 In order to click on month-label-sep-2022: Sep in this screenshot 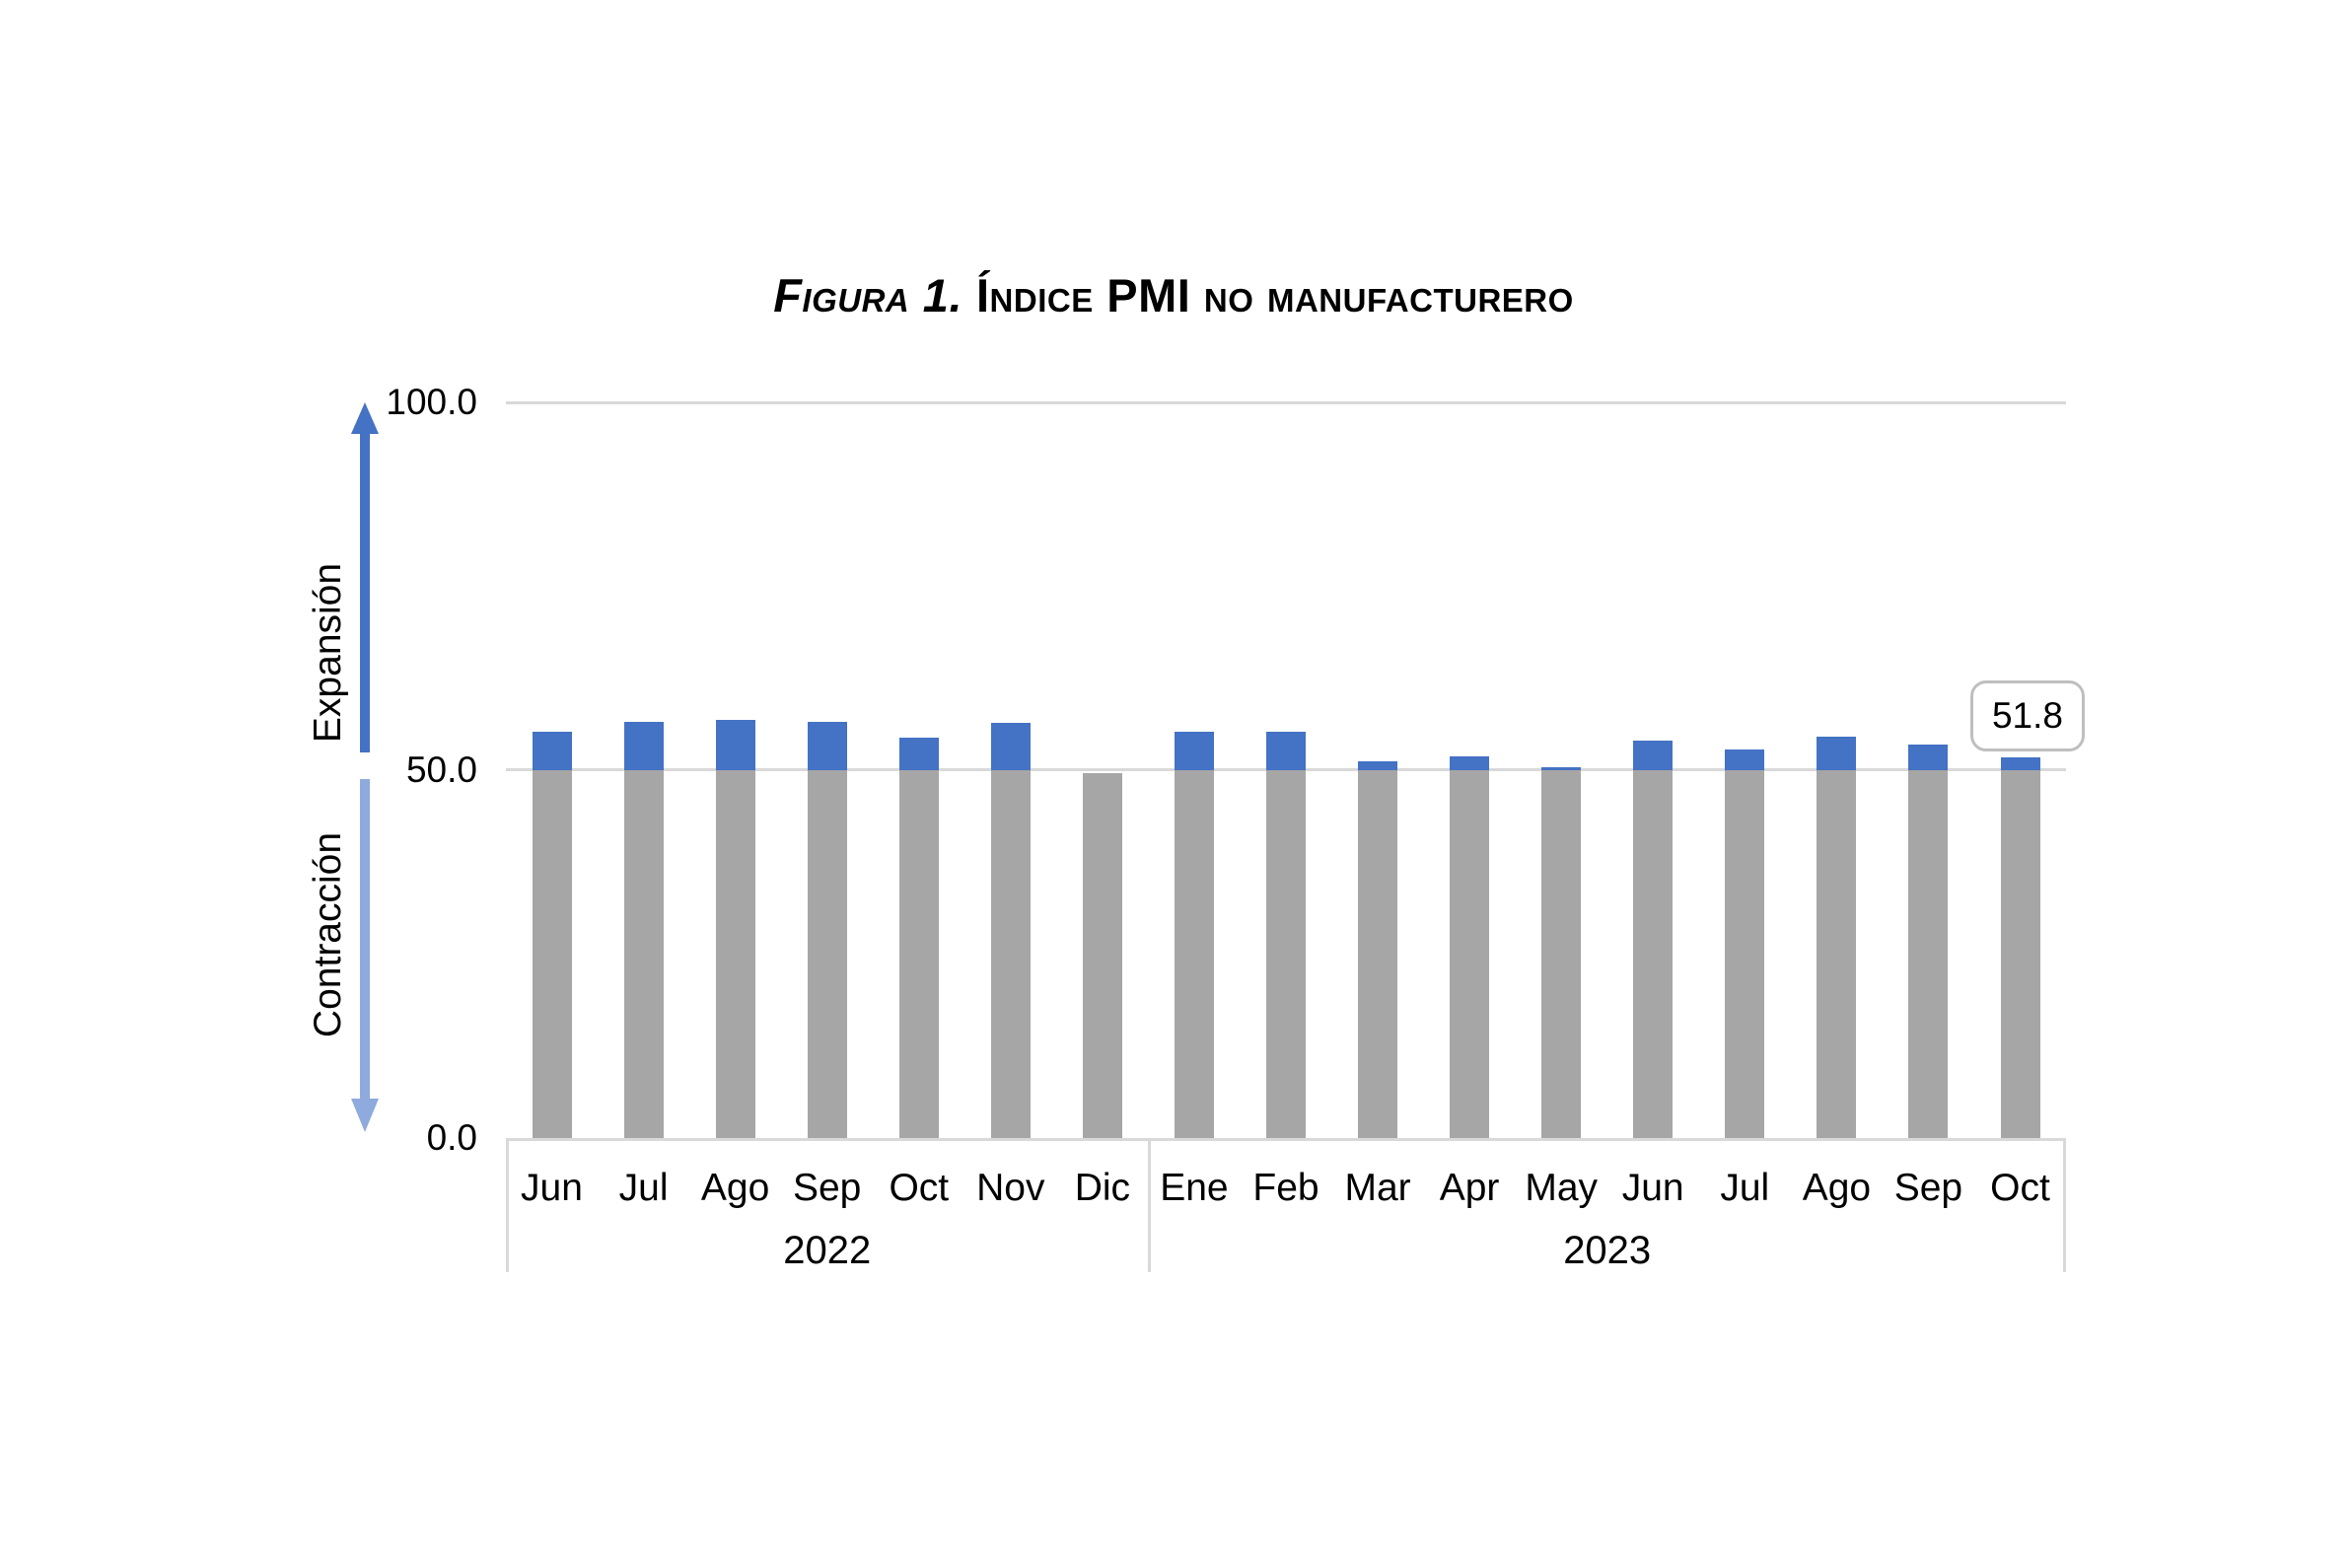, I will do `click(827, 1188)`.